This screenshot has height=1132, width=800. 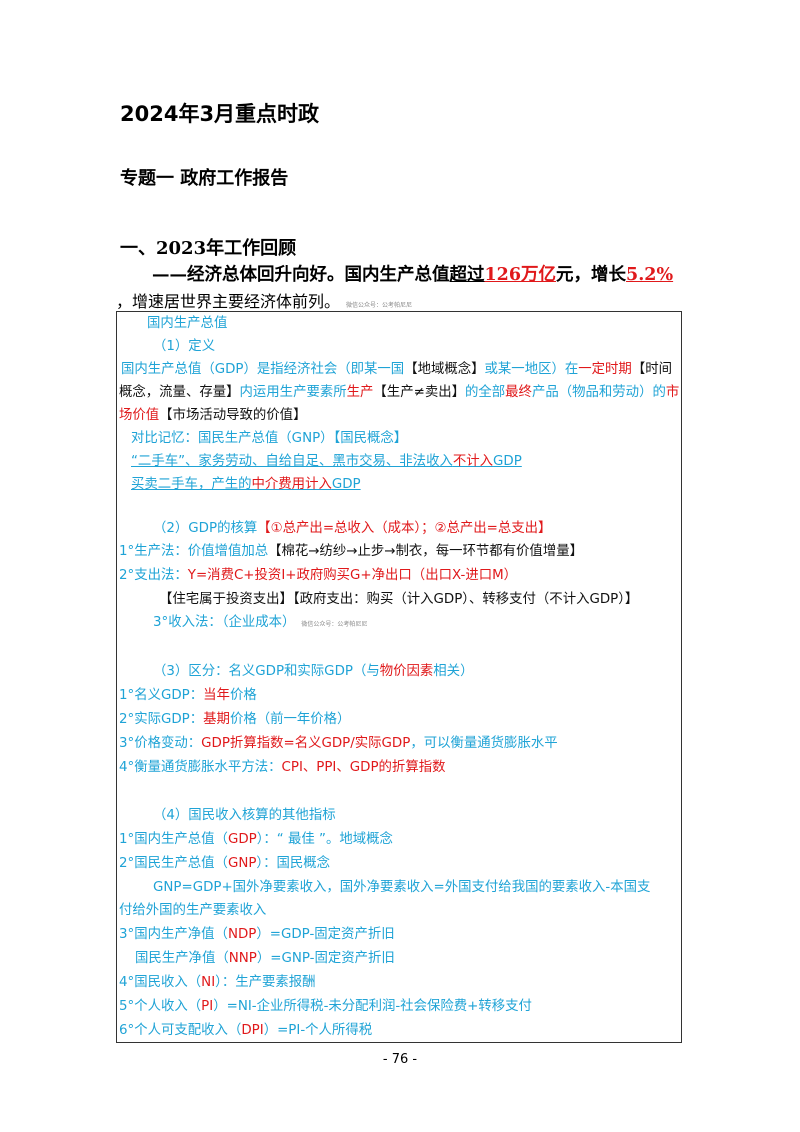 What do you see at coordinates (187, 323) in the screenshot?
I see `box-heading: 国内生产总值` at bounding box center [187, 323].